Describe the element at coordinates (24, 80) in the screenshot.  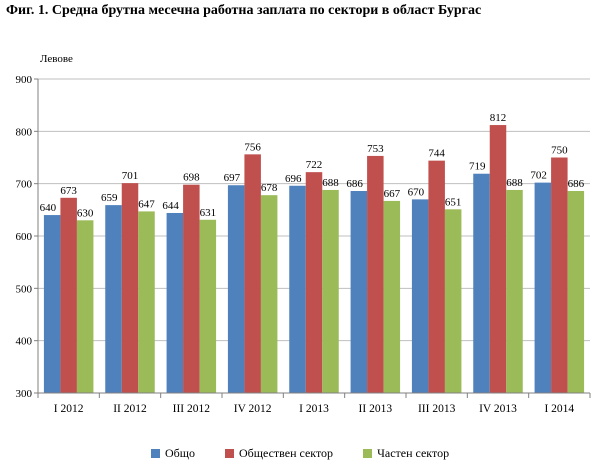
I see `y-tick-label: 900` at that location.